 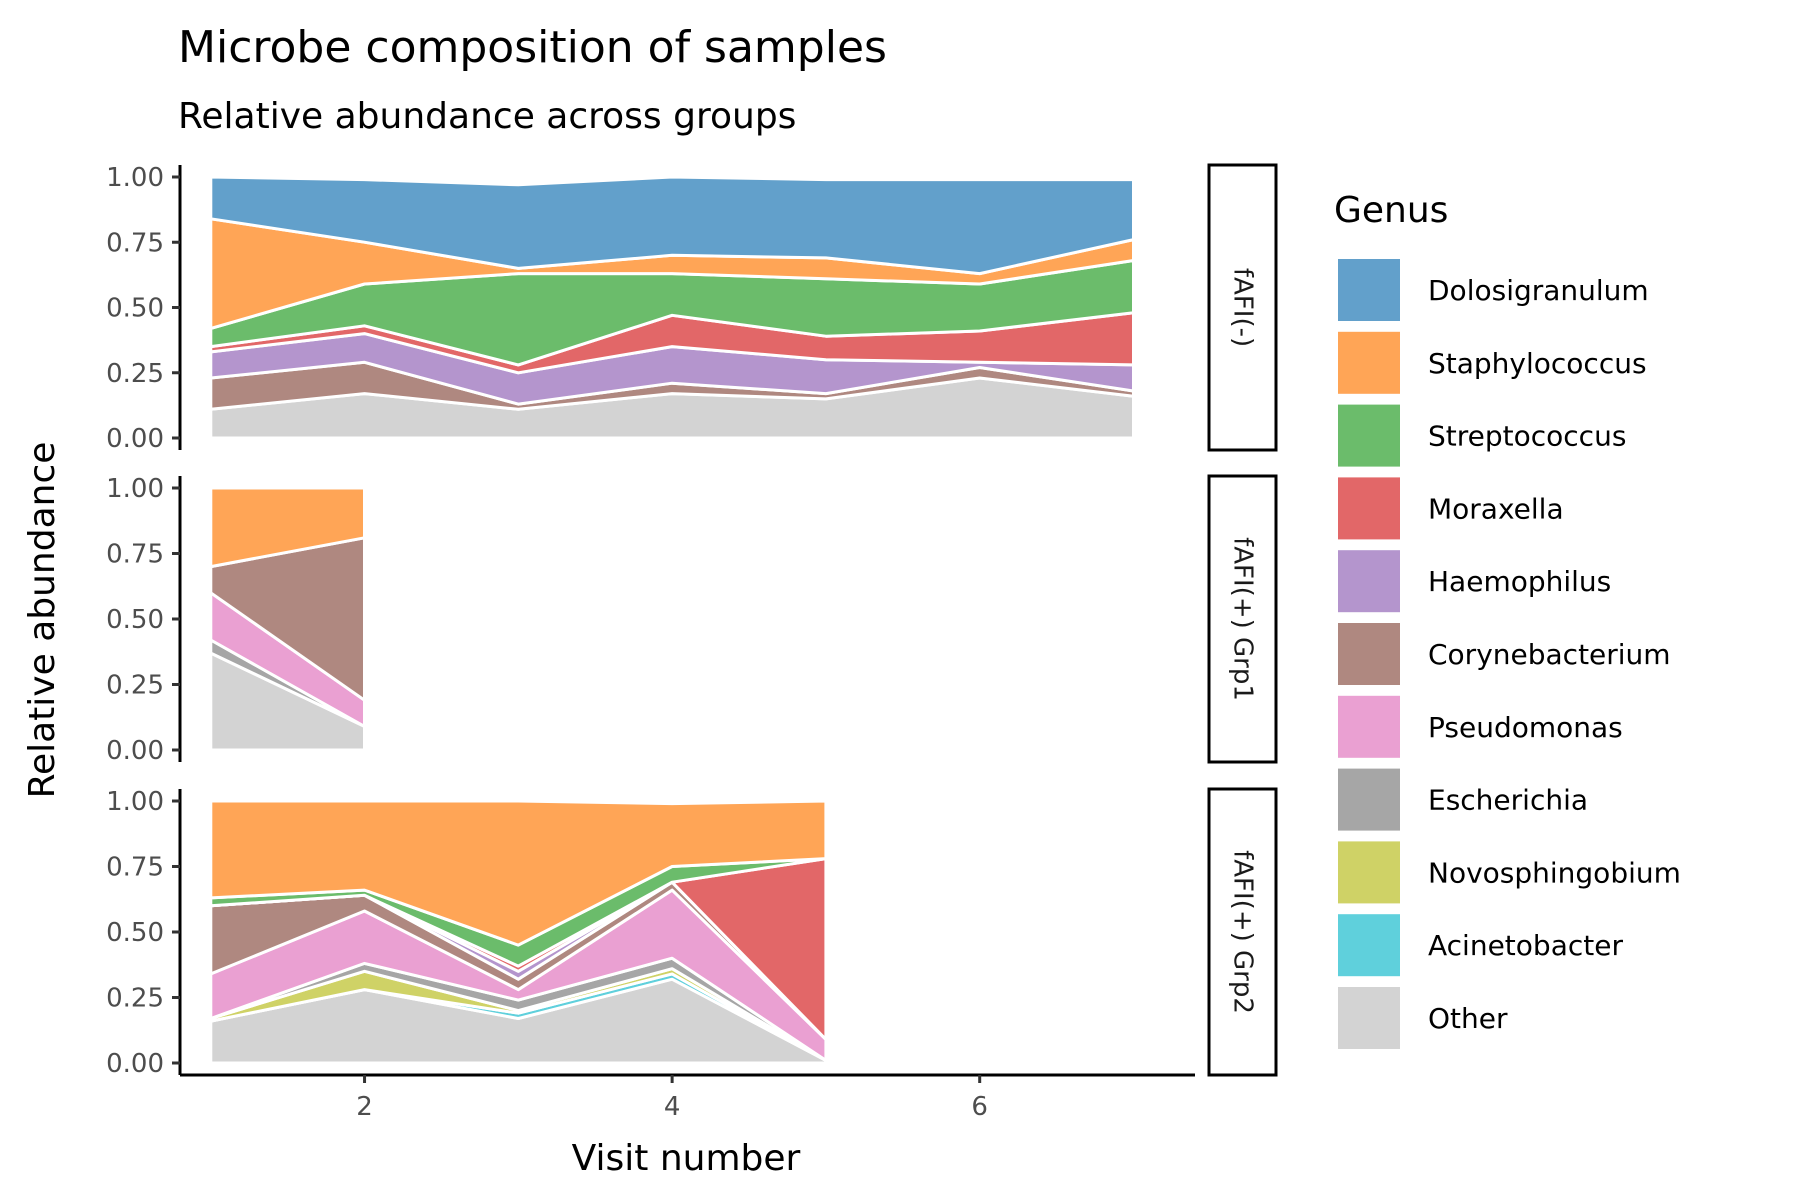 I want to click on facet-strip-label: fAFI(+) Grp2, so click(x=1243, y=932).